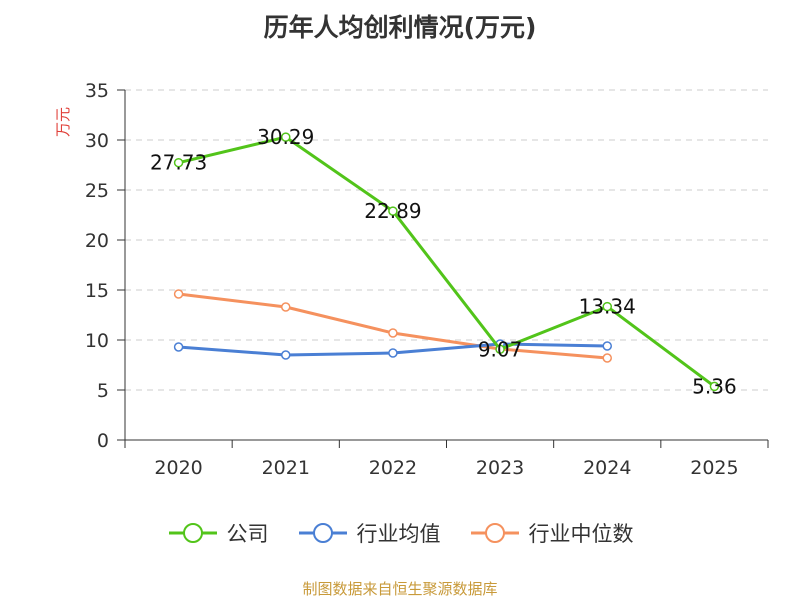 The height and width of the screenshot is (600, 800). Describe the element at coordinates (393, 468) in the screenshot. I see `x-tick-label: 2022` at that location.